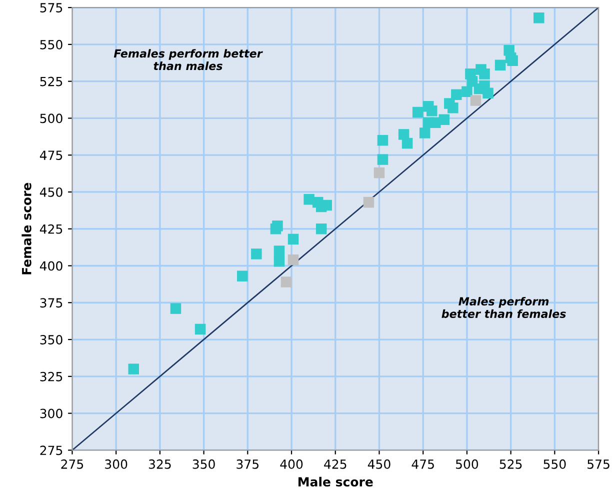  Describe the element at coordinates (335, 481) in the screenshot. I see `x-axis-title: Male score` at that location.